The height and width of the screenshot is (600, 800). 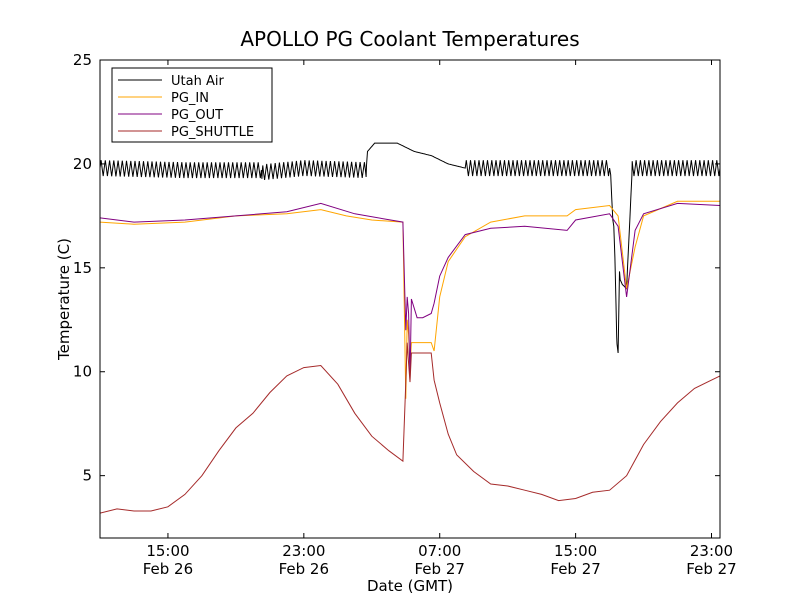 What do you see at coordinates (82, 60) in the screenshot?
I see `y-tick-label: 25` at bounding box center [82, 60].